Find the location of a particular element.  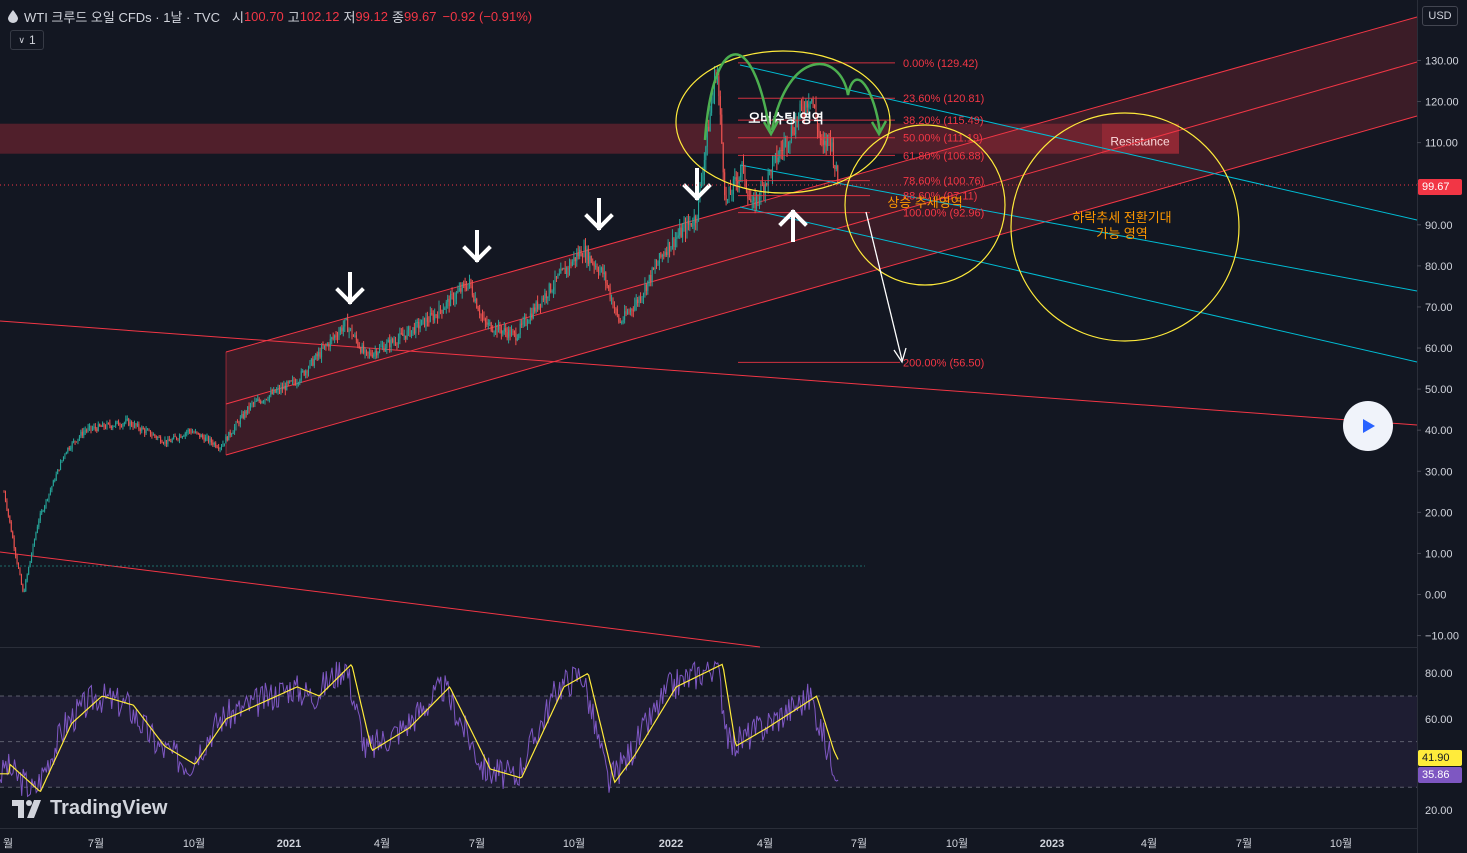

reversal-zone-label-2: 가능 영역 is located at coordinates (1121, 233).